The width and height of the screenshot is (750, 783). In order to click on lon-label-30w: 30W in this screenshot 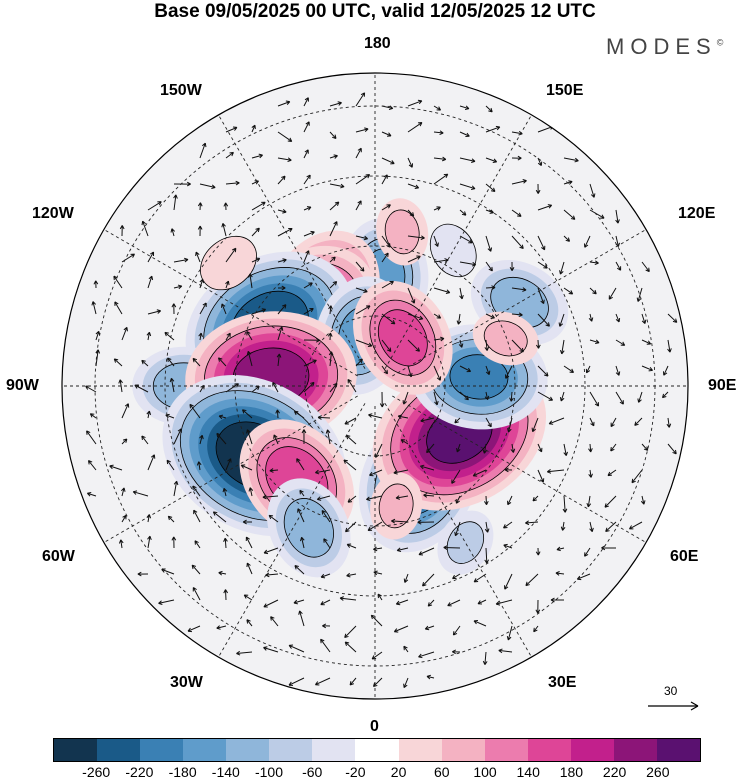, I will do `click(186, 682)`.